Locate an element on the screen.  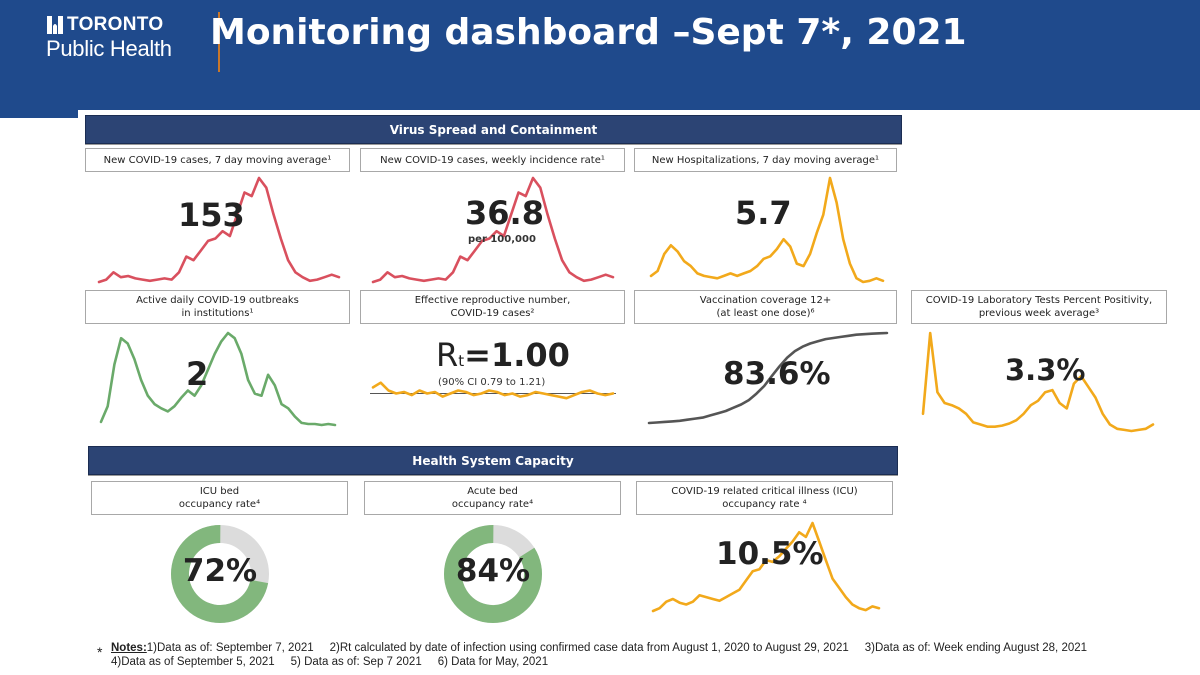
incidence-series-line is located at coordinates (493, 230).